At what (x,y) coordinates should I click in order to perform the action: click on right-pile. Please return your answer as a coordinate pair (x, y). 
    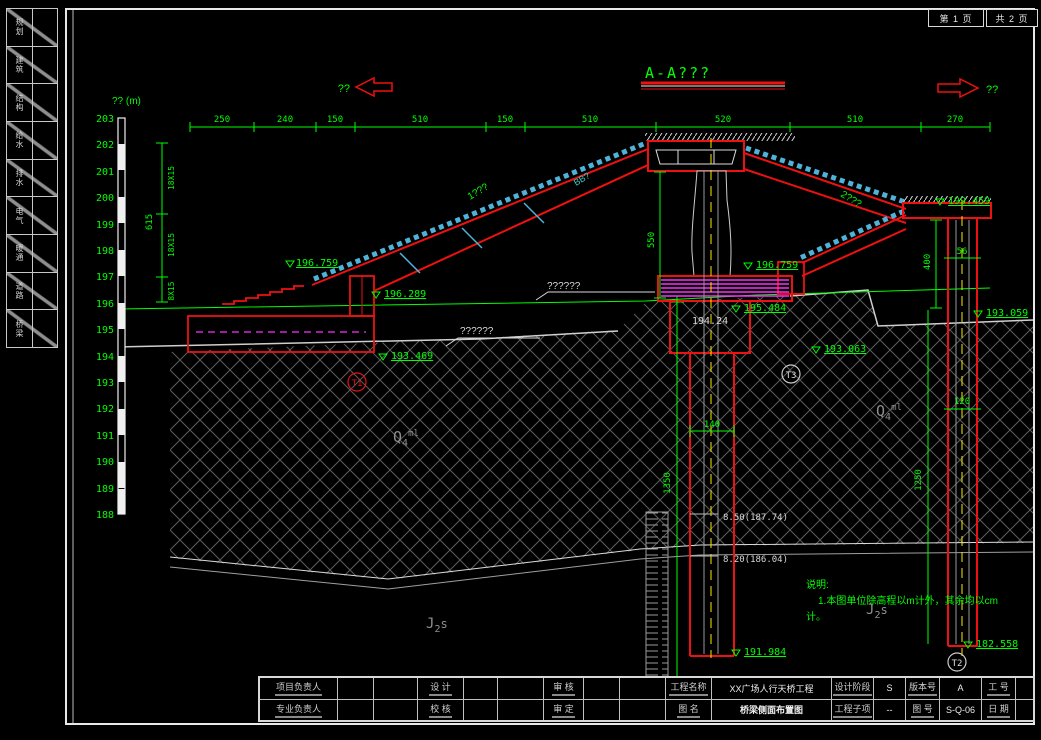
    Looking at the image, I should click on (962, 432).